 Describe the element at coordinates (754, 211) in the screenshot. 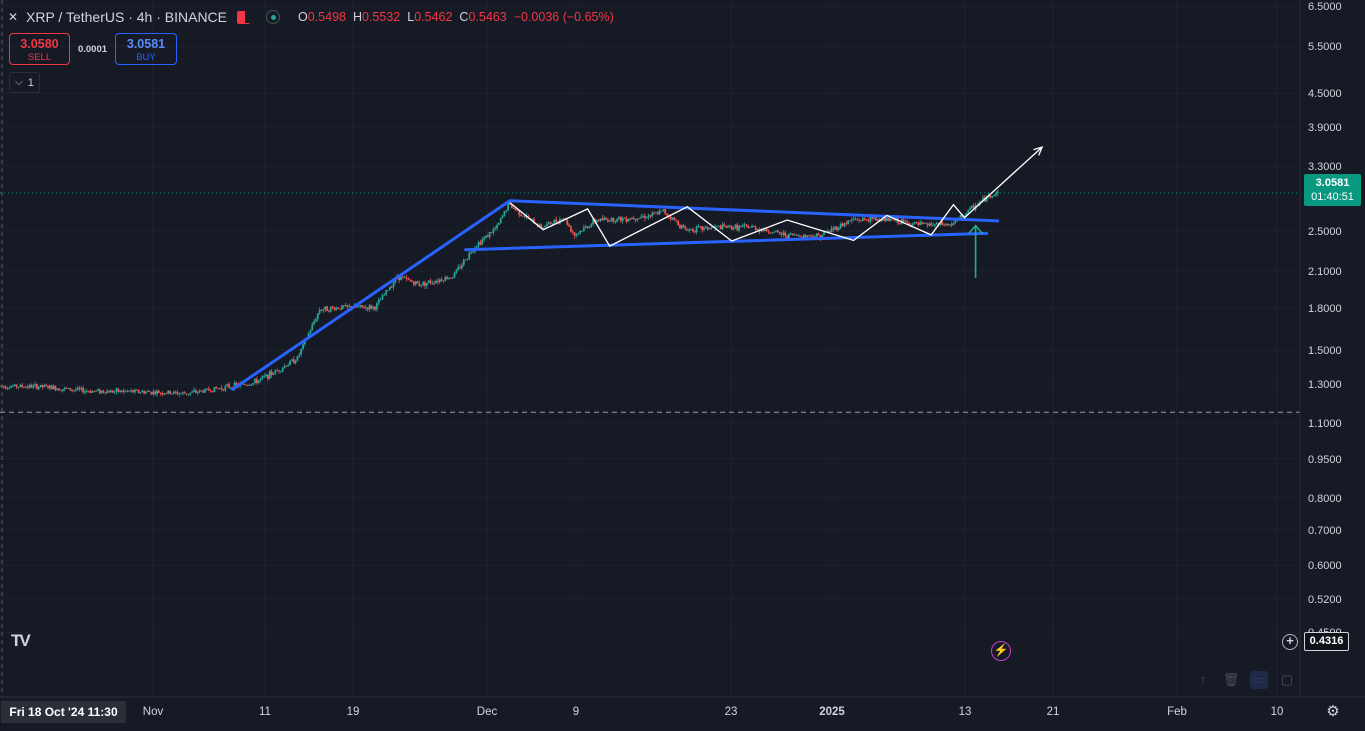

I see `triangle-upper-line` at that location.